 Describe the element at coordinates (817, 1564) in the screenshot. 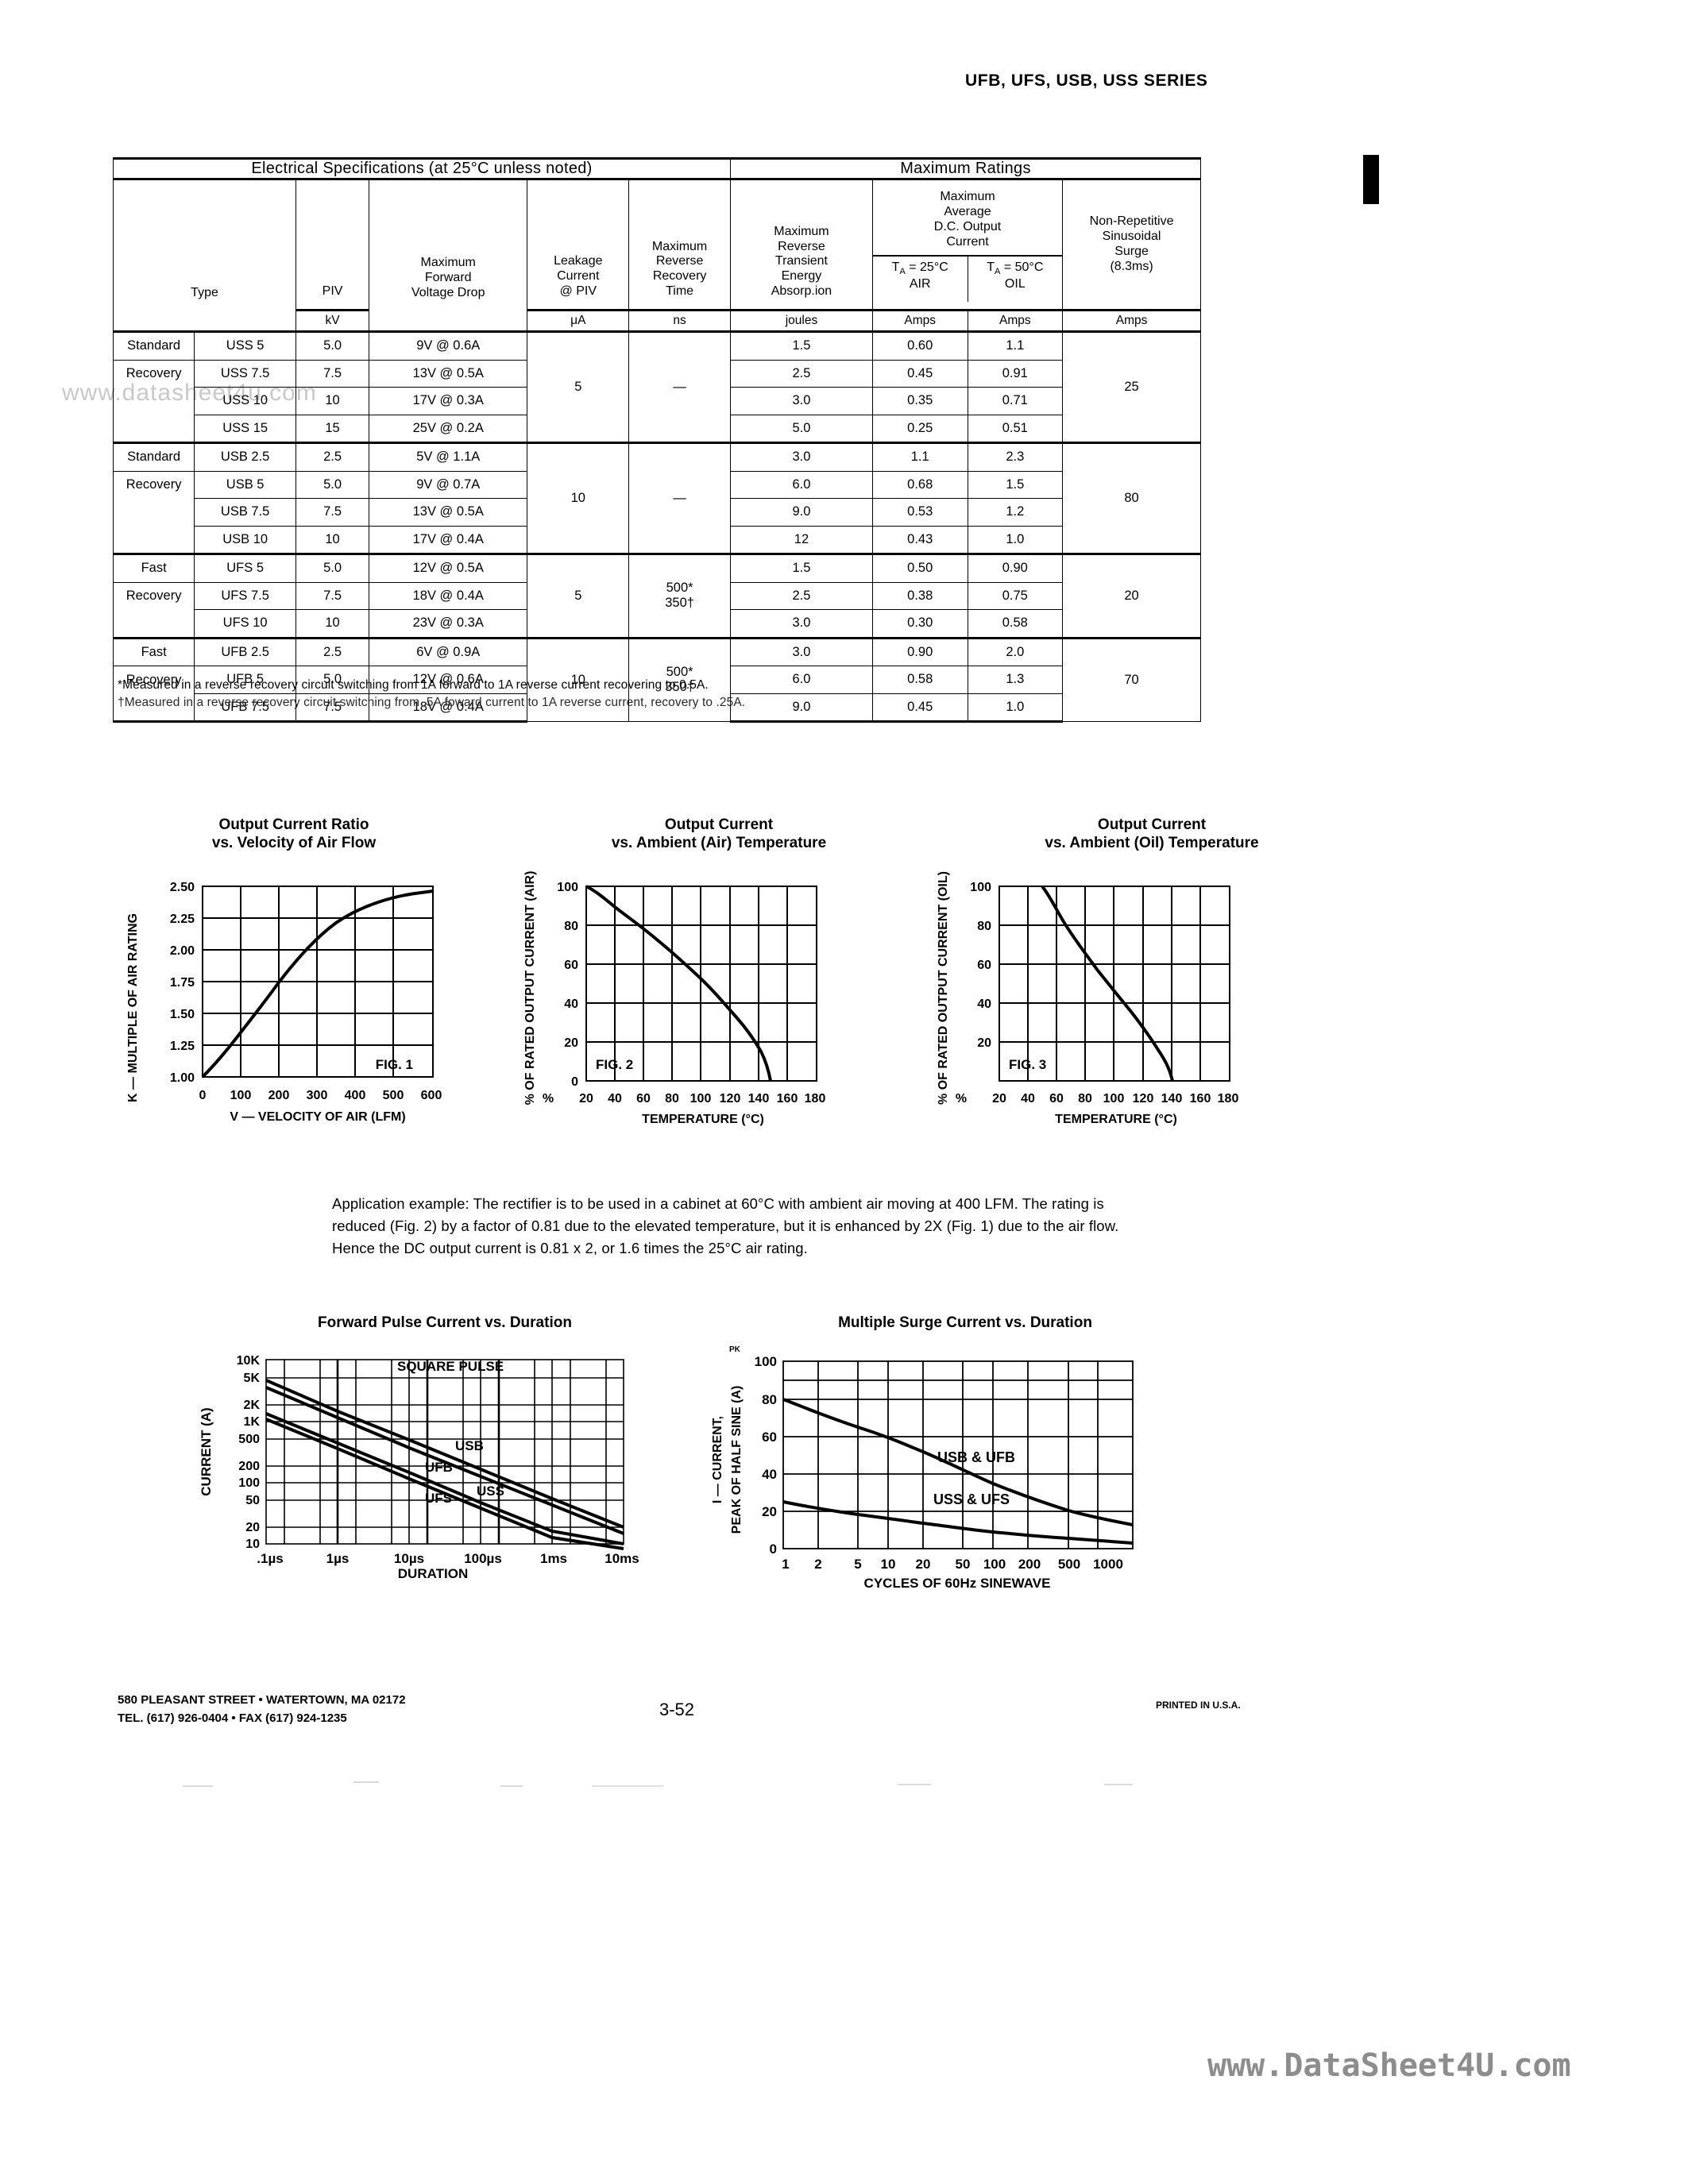

I see `svg-text: 2` at that location.